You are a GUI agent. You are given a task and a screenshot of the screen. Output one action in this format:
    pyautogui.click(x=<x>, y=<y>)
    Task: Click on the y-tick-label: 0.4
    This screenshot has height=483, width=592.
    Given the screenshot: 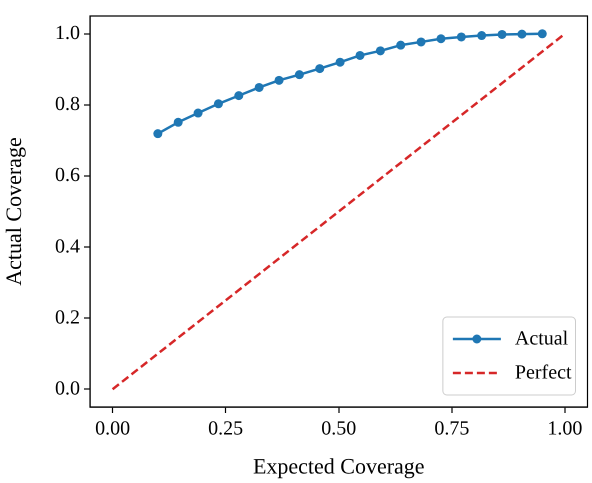 What is the action you would take?
    pyautogui.click(x=67, y=246)
    